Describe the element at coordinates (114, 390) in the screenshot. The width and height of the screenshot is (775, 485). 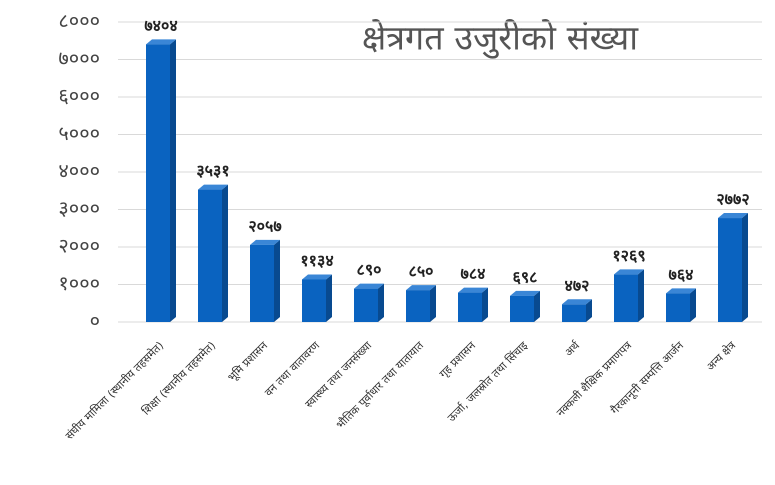
I see `x-tick-label: संघीय मामिला (स्थानीय तहसमेत)` at that location.